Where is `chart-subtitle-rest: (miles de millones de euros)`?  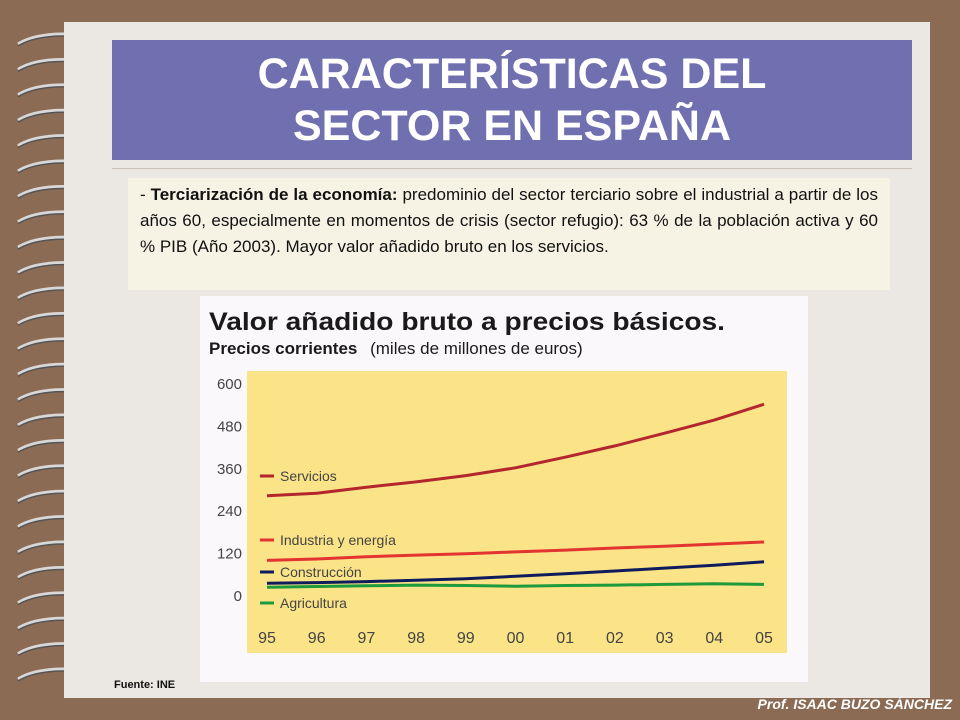 chart-subtitle-rest: (miles de millones de euros) is located at coordinates (476, 348).